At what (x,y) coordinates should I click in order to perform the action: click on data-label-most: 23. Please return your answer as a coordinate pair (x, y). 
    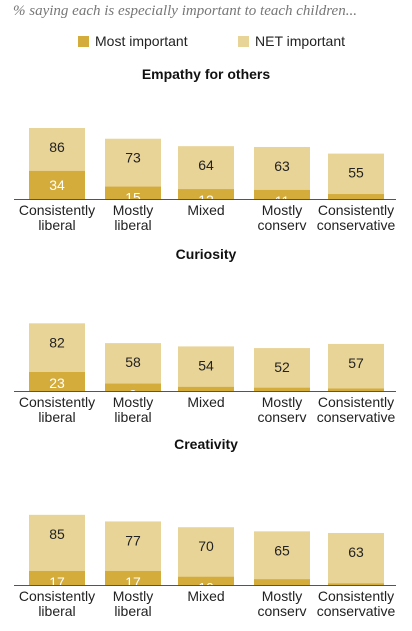
    Looking at the image, I should click on (57, 383).